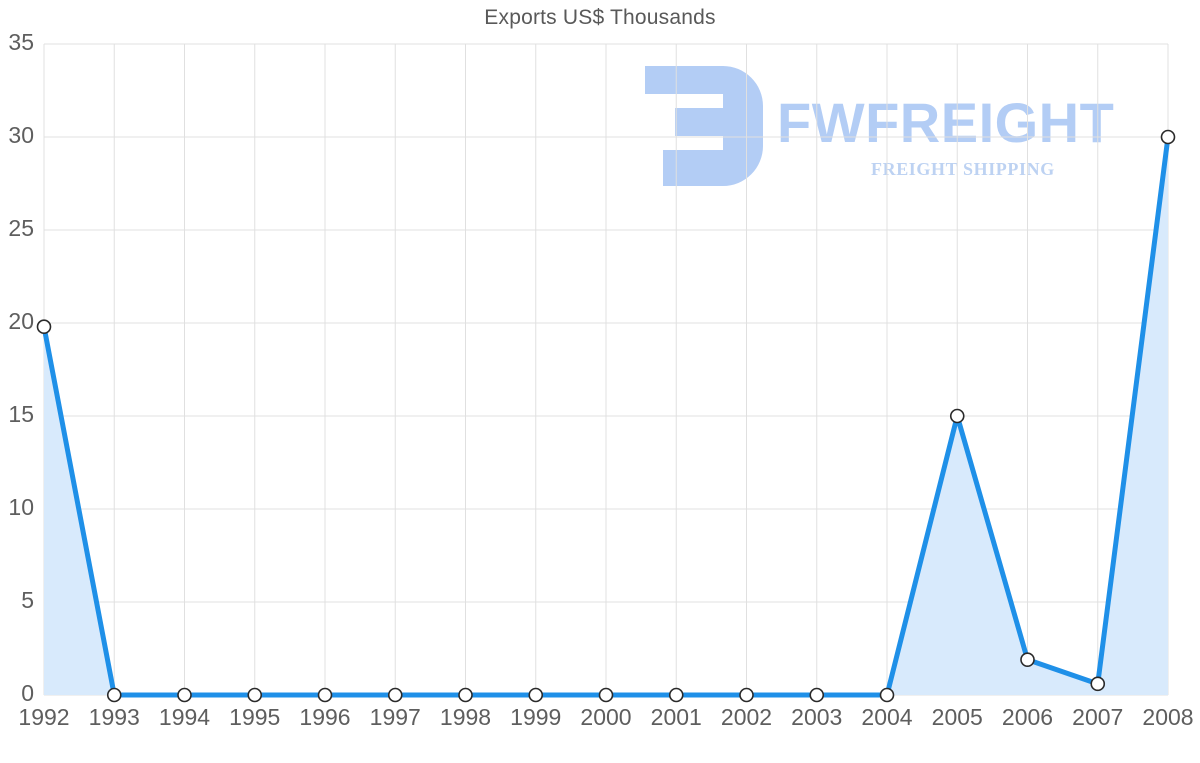 The width and height of the screenshot is (1200, 763). What do you see at coordinates (325, 717) in the screenshot?
I see `x-axis-tick-label: 1996` at bounding box center [325, 717].